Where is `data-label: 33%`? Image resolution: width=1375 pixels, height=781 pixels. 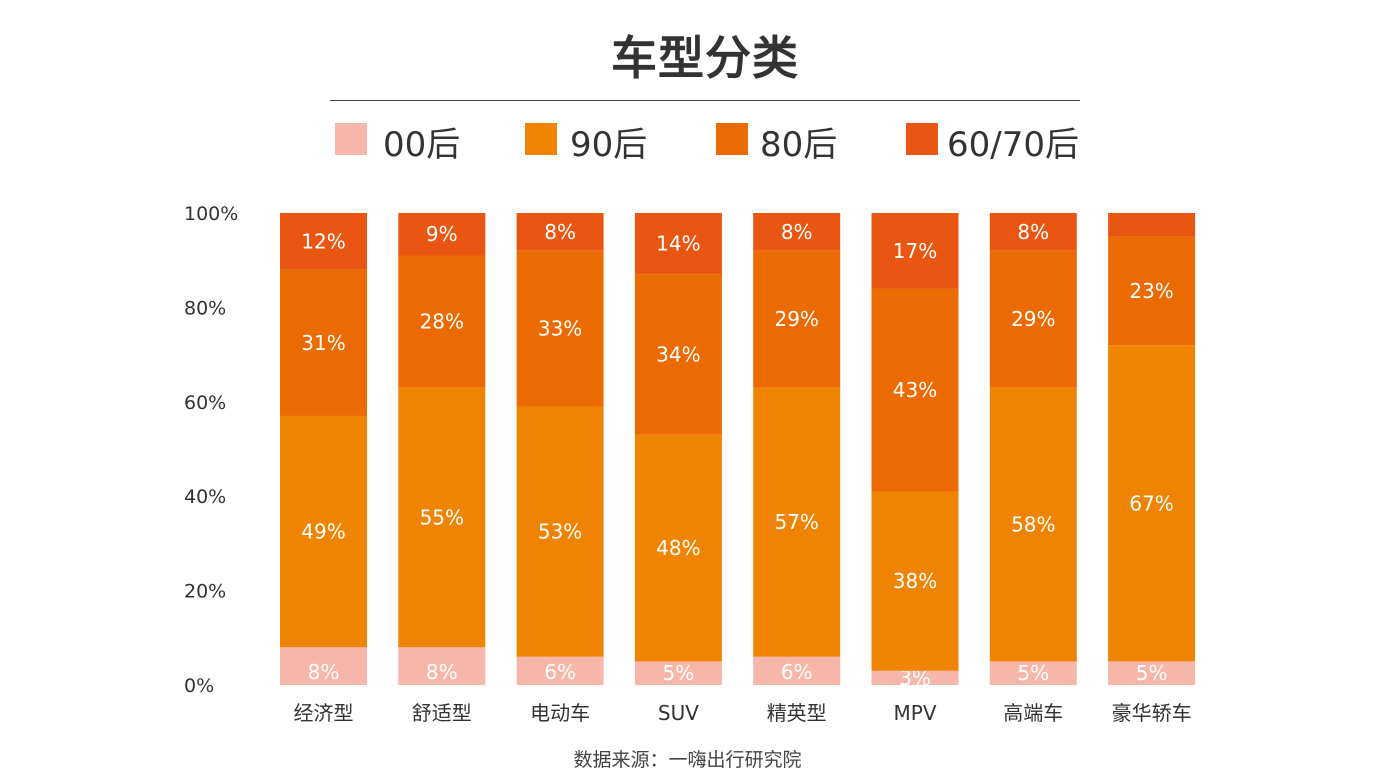 data-label: 33% is located at coordinates (560, 329).